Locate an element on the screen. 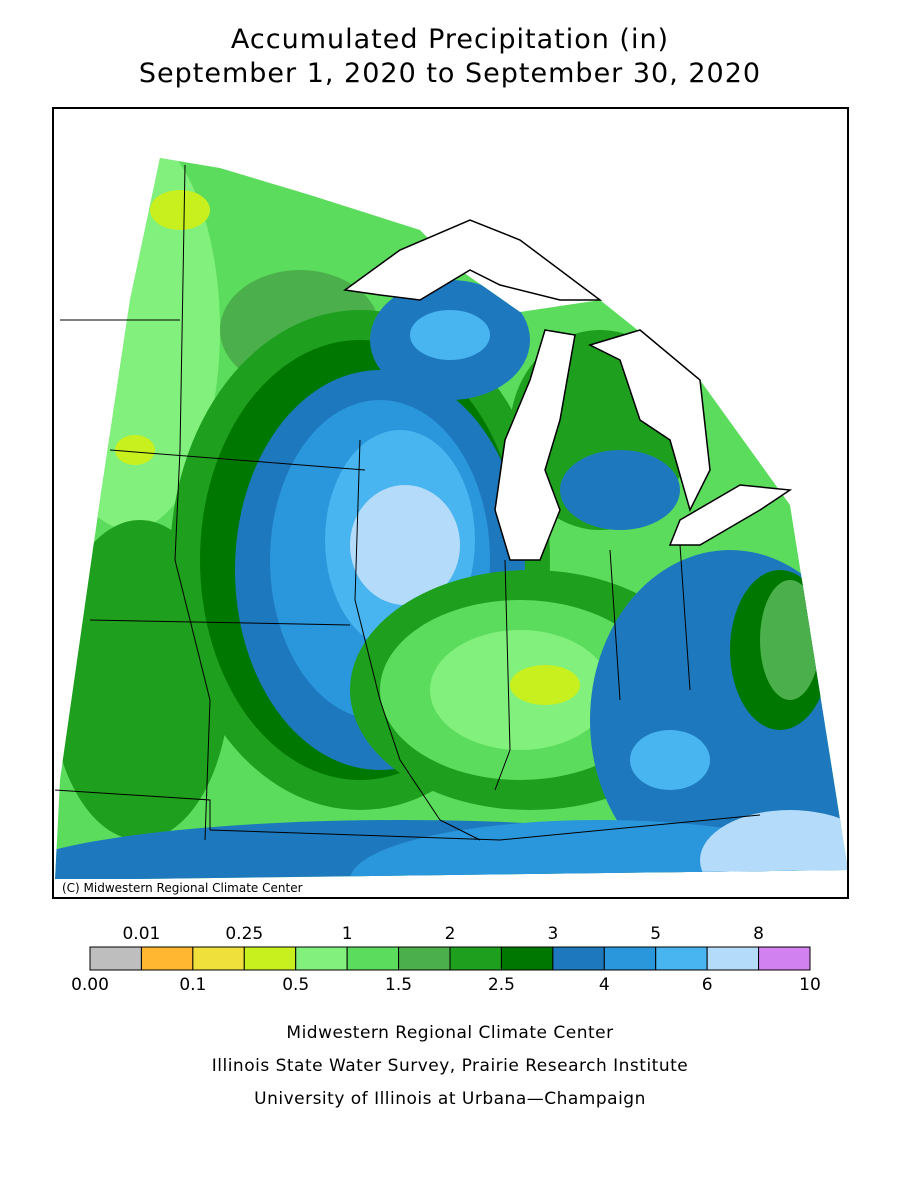 This screenshot has width=900, height=1200. legend-label: 2 is located at coordinates (450, 934).